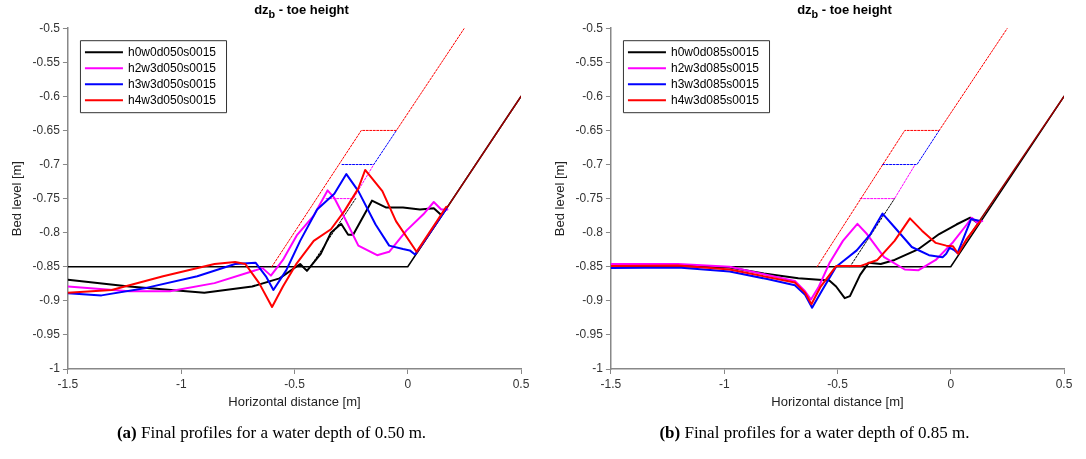  Describe the element at coordinates (172, 67) in the screenshot. I see `legend-label: h2w3d050s0015` at that location.